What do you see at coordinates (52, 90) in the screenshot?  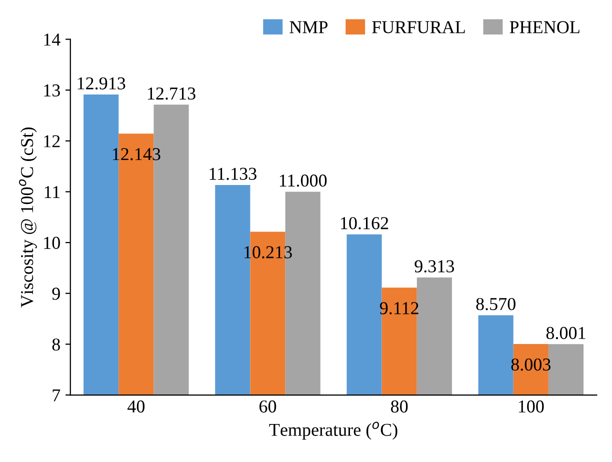 I see `y-tick-label: 13` at bounding box center [52, 90].